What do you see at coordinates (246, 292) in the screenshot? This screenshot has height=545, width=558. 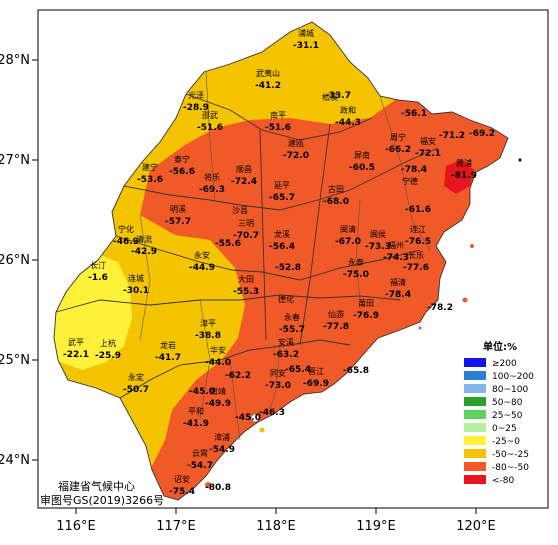 I see `station-value: -55.3` at bounding box center [246, 292].